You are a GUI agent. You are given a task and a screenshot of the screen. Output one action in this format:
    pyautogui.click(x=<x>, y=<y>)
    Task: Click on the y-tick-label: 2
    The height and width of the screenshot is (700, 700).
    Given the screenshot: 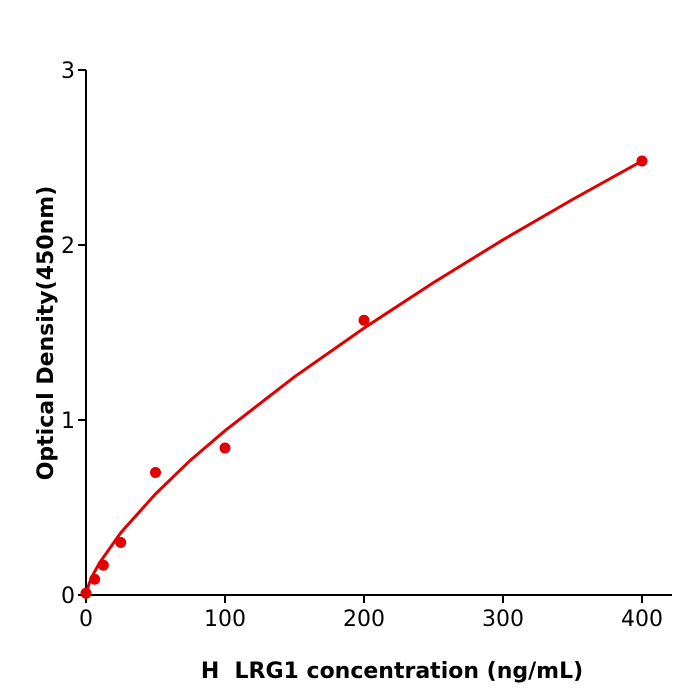 What is the action you would take?
    pyautogui.click(x=68, y=246)
    